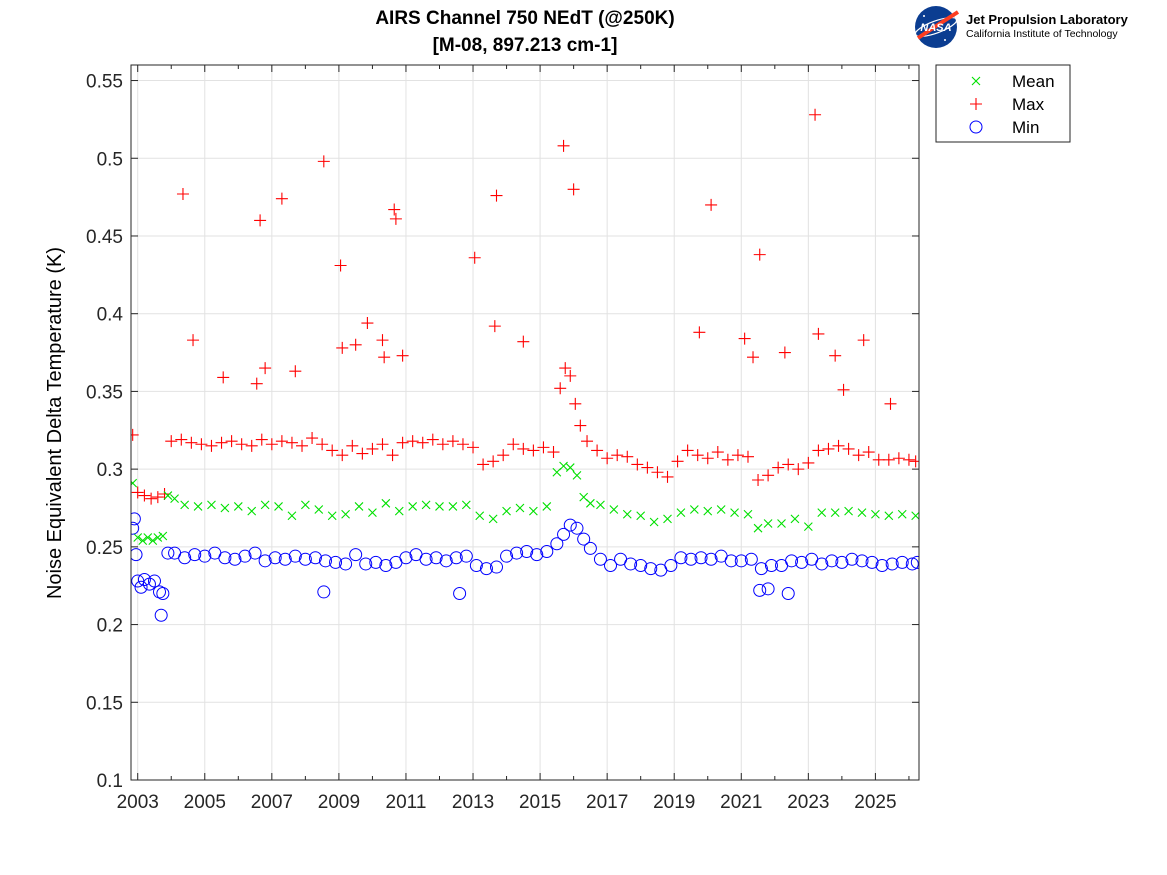 This screenshot has width=1167, height=875. What do you see at coordinates (110, 781) in the screenshot?
I see `y-tick-label: 0.1` at bounding box center [110, 781].